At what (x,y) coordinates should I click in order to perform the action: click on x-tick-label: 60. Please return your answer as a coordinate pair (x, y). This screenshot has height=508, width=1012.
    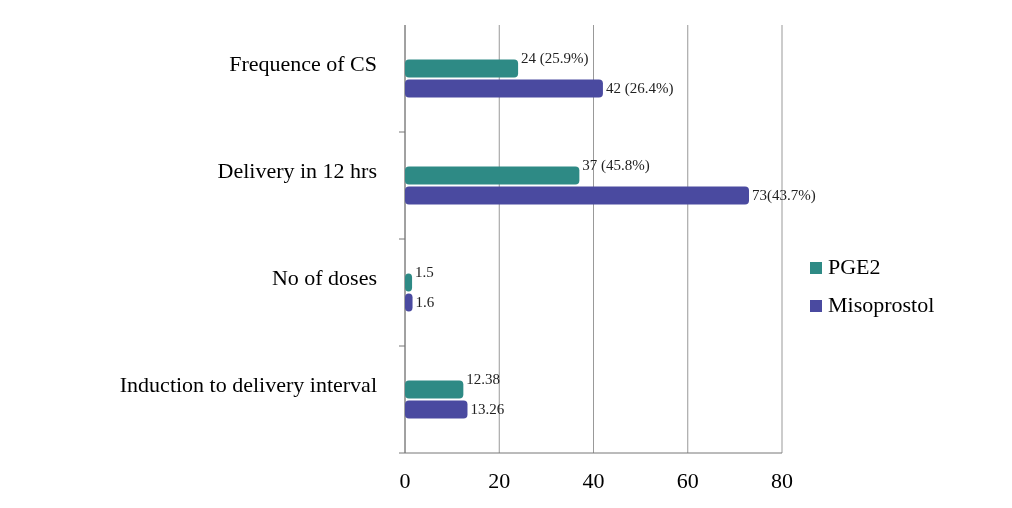
    Looking at the image, I should click on (687, 480).